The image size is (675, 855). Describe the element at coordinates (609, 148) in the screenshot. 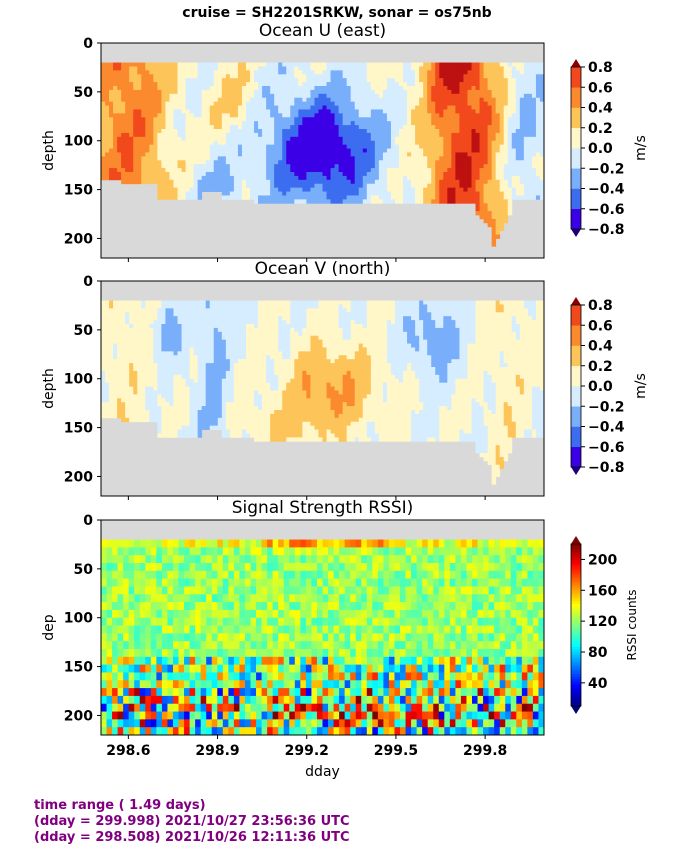

I see `colorbar: 0.80.60.40.20.0−0.2−0.4−0.6−0.8m/s` at that location.